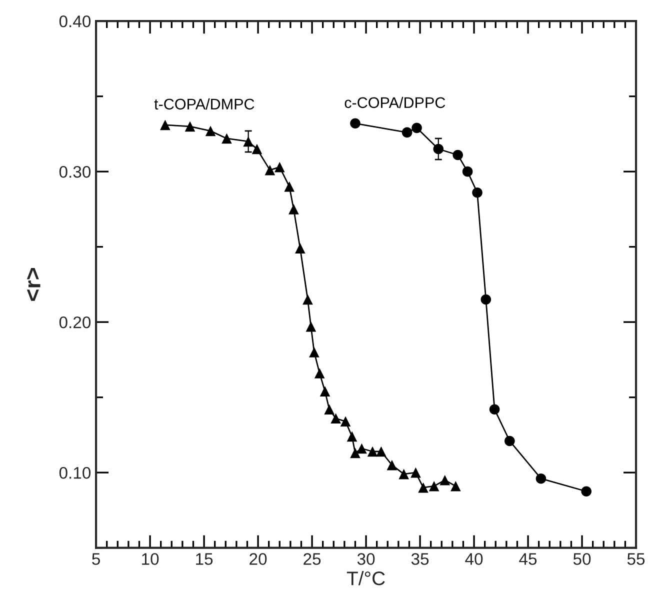 This screenshot has height=602, width=649. I want to click on x-tick-label: 45, so click(528, 559).